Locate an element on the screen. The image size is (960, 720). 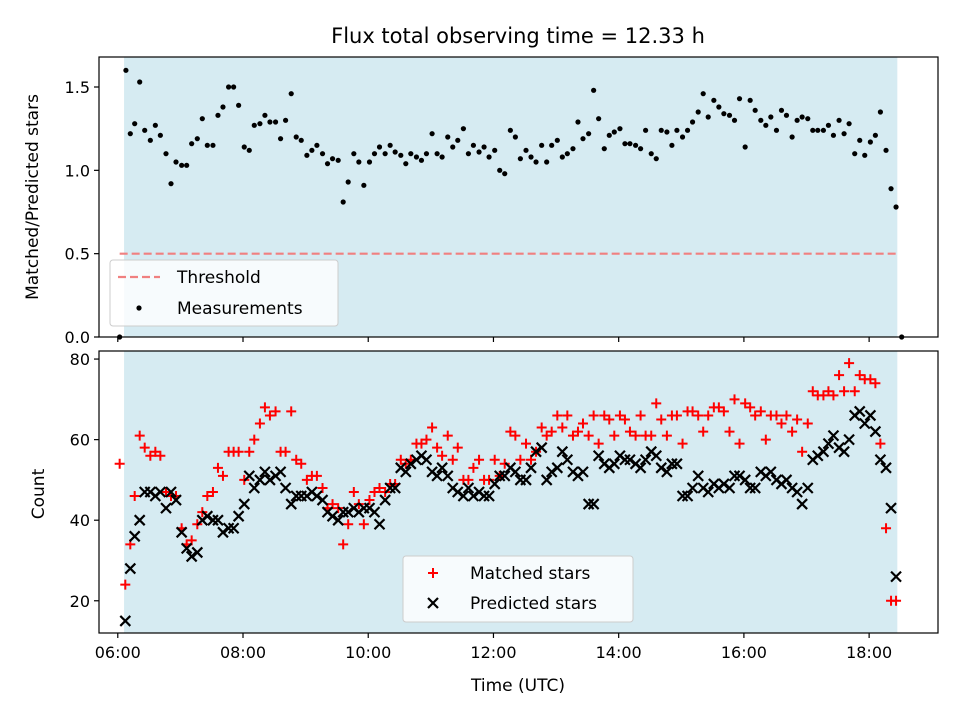
x-tick-label: 06:00 is located at coordinates (118, 652).